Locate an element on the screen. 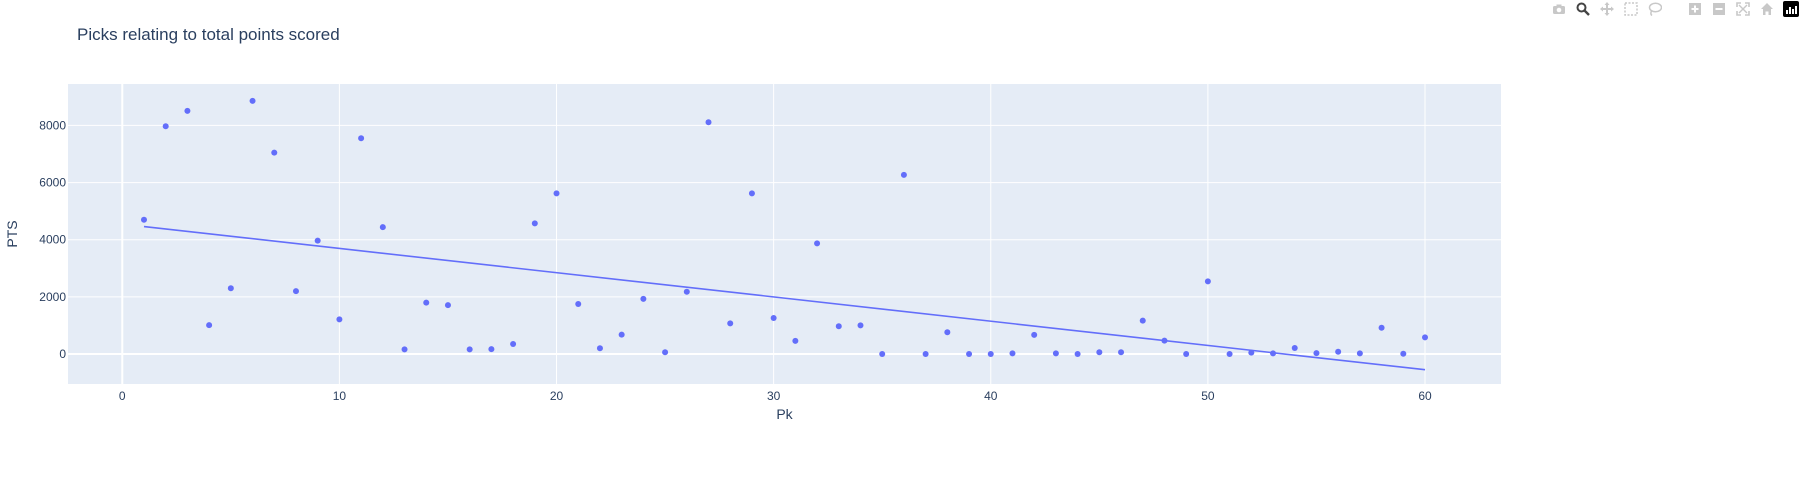  y-tick-labels: 0 2000 4000 6000 8000 is located at coordinates (52, 239).